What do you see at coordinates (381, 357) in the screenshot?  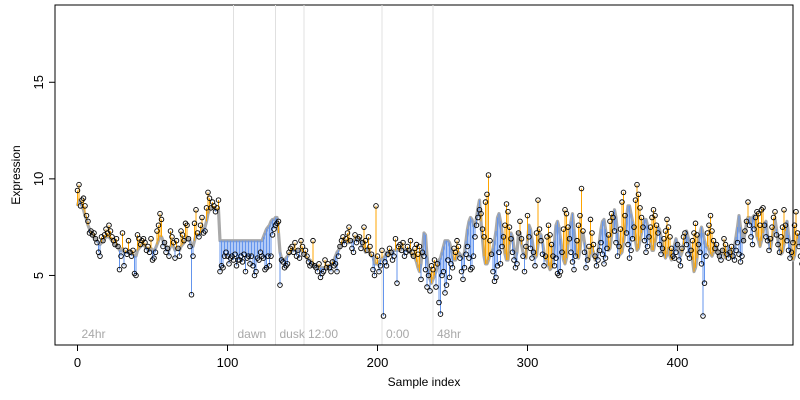 I see `x-axis: 0 100 200 300 400` at bounding box center [381, 357].